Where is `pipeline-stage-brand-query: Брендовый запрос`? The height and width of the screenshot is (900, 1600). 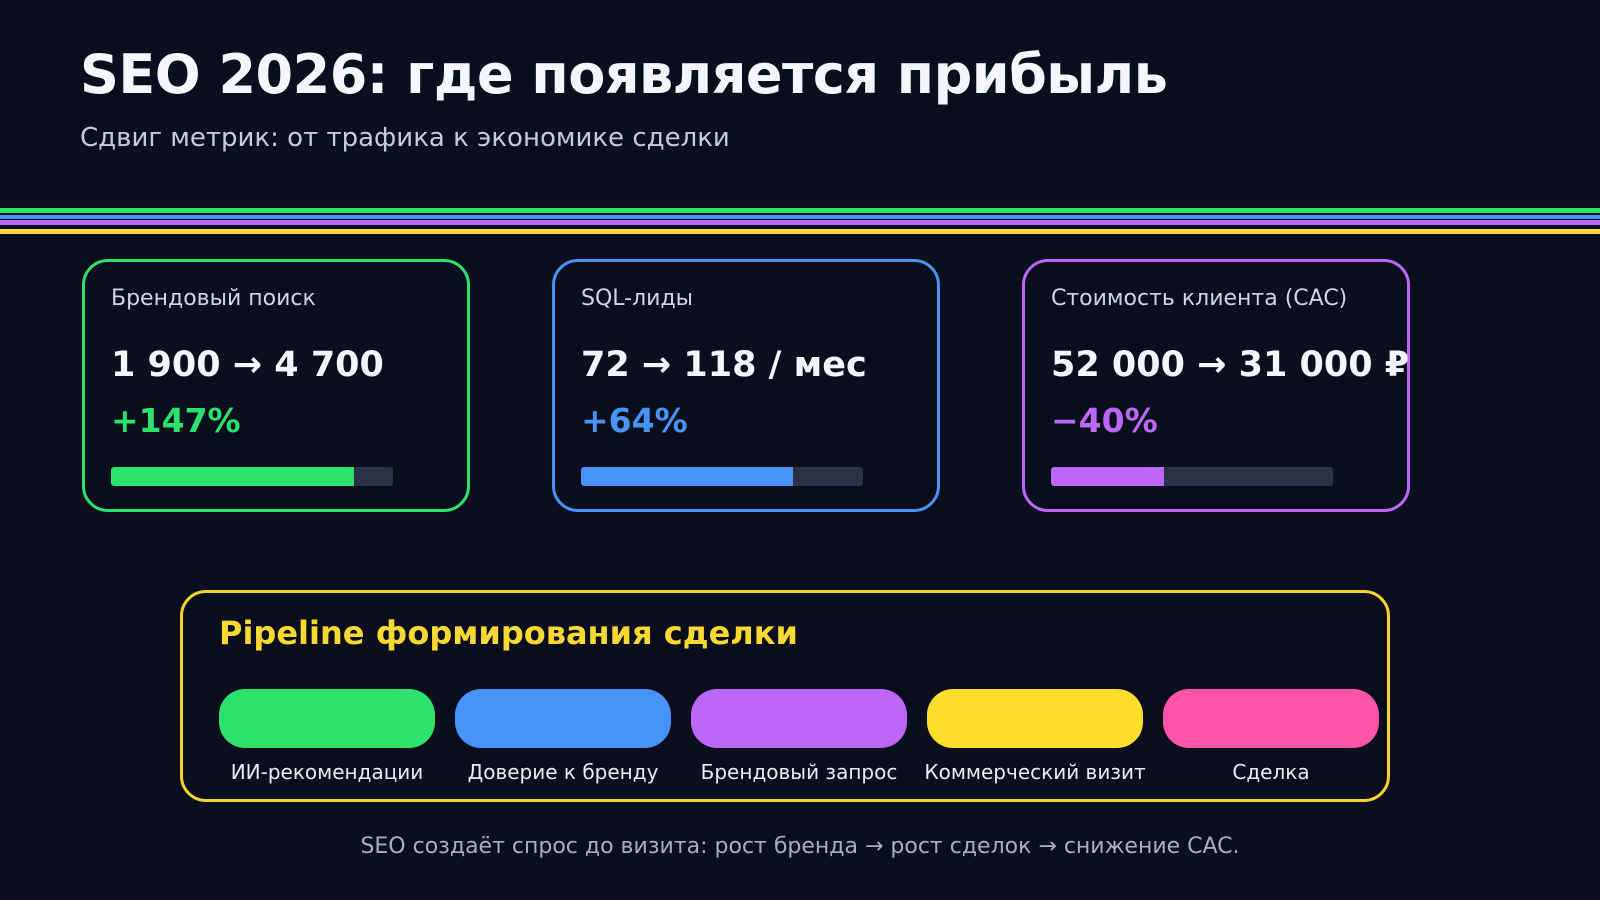
pipeline-stage-brand-query: Брендовый запрос is located at coordinates (799, 736).